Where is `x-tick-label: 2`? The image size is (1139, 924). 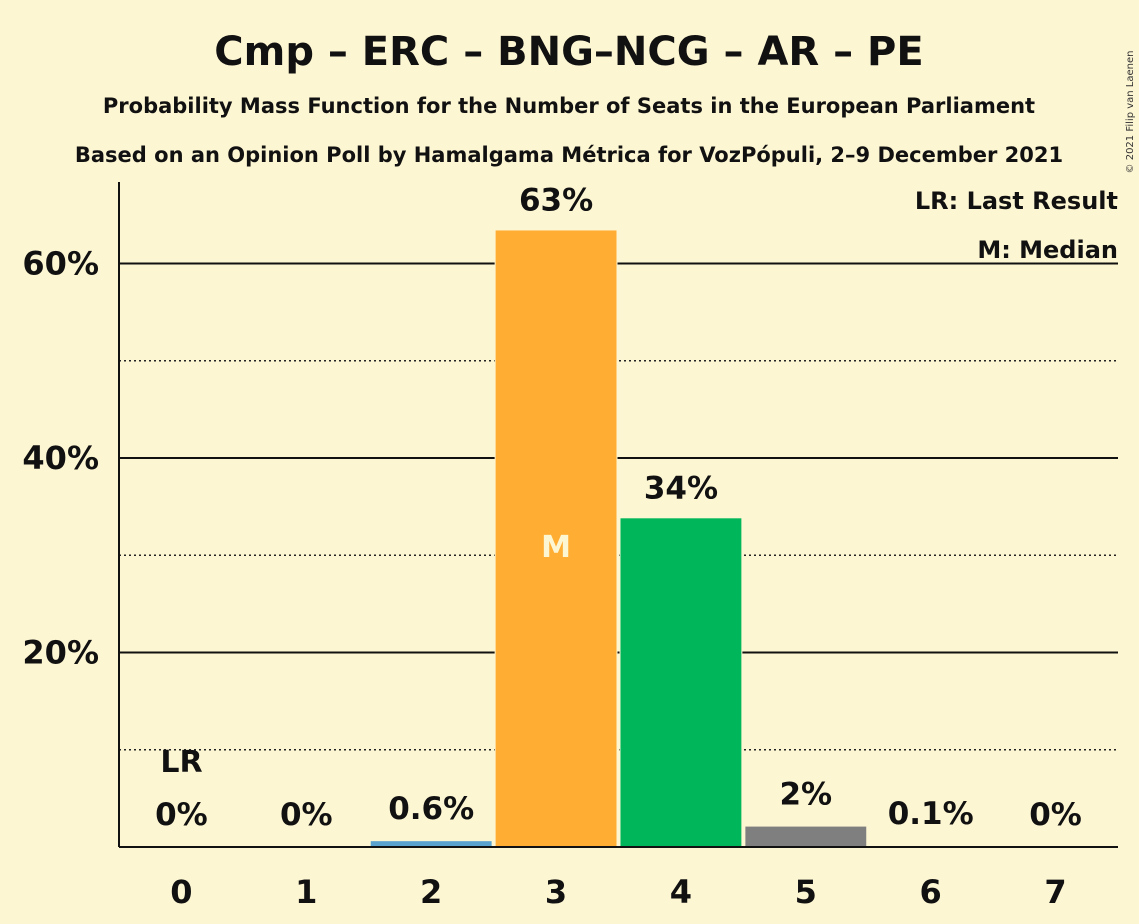 x-tick-label: 2 is located at coordinates (431, 892).